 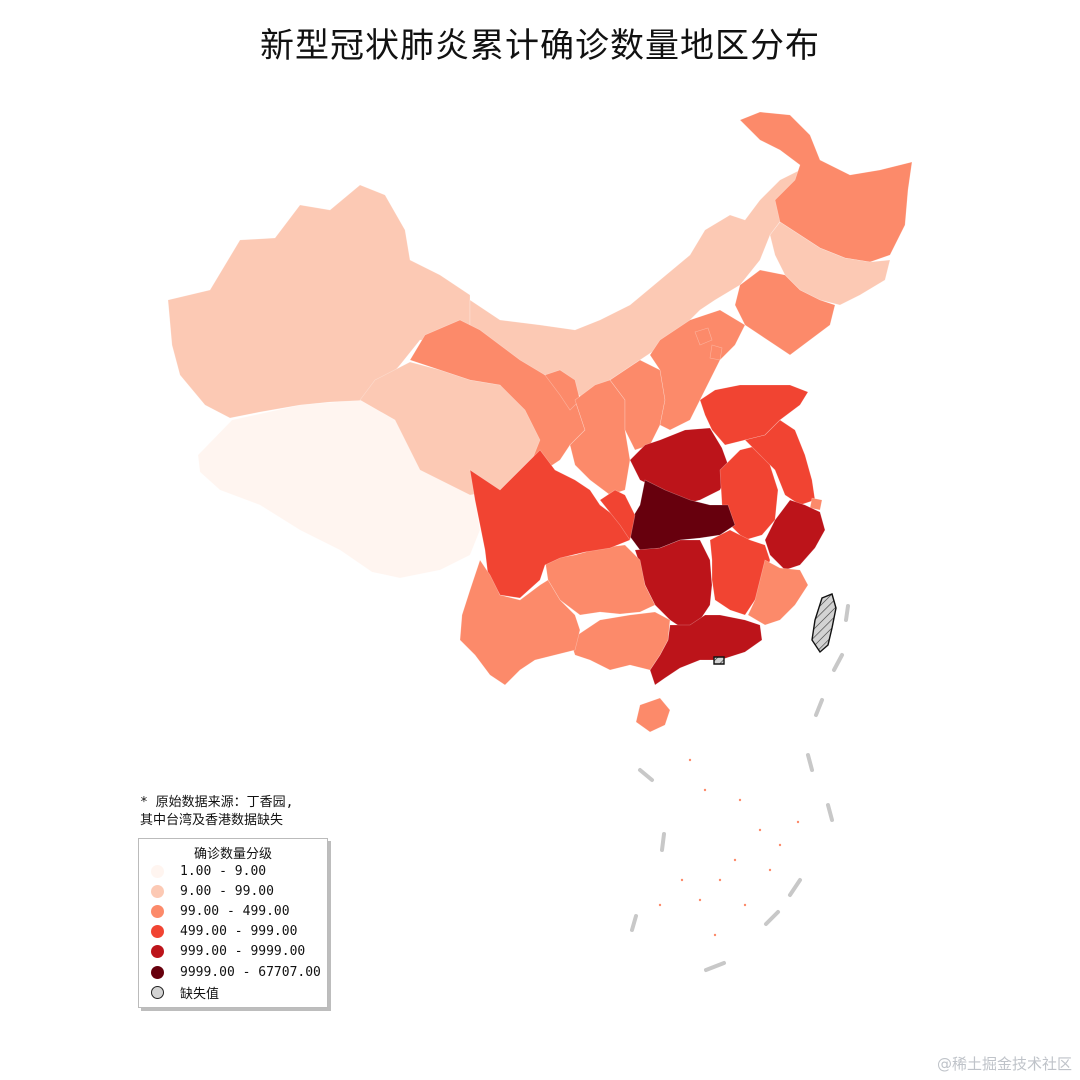 I want to click on region-yunnan, so click(x=520, y=622).